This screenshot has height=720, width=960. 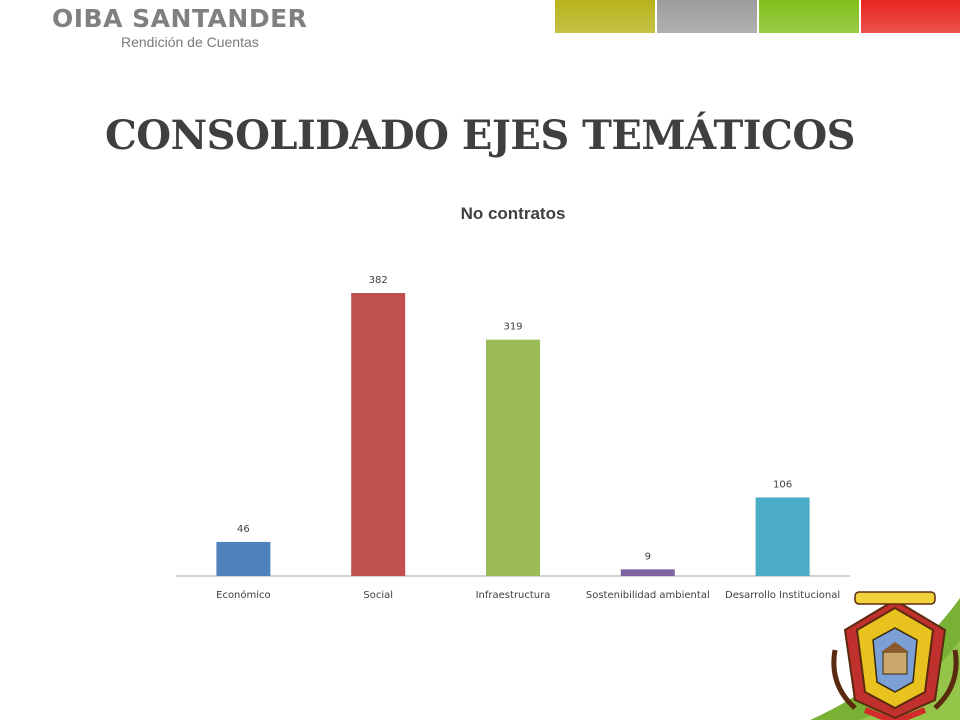 What do you see at coordinates (809, 16) in the screenshot?
I see `stripe-green` at bounding box center [809, 16].